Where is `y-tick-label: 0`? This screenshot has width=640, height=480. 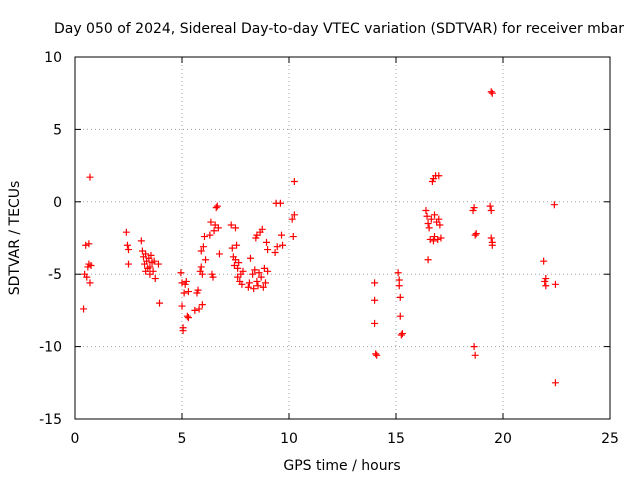
y-tick-label: 0 is located at coordinates (57, 203).